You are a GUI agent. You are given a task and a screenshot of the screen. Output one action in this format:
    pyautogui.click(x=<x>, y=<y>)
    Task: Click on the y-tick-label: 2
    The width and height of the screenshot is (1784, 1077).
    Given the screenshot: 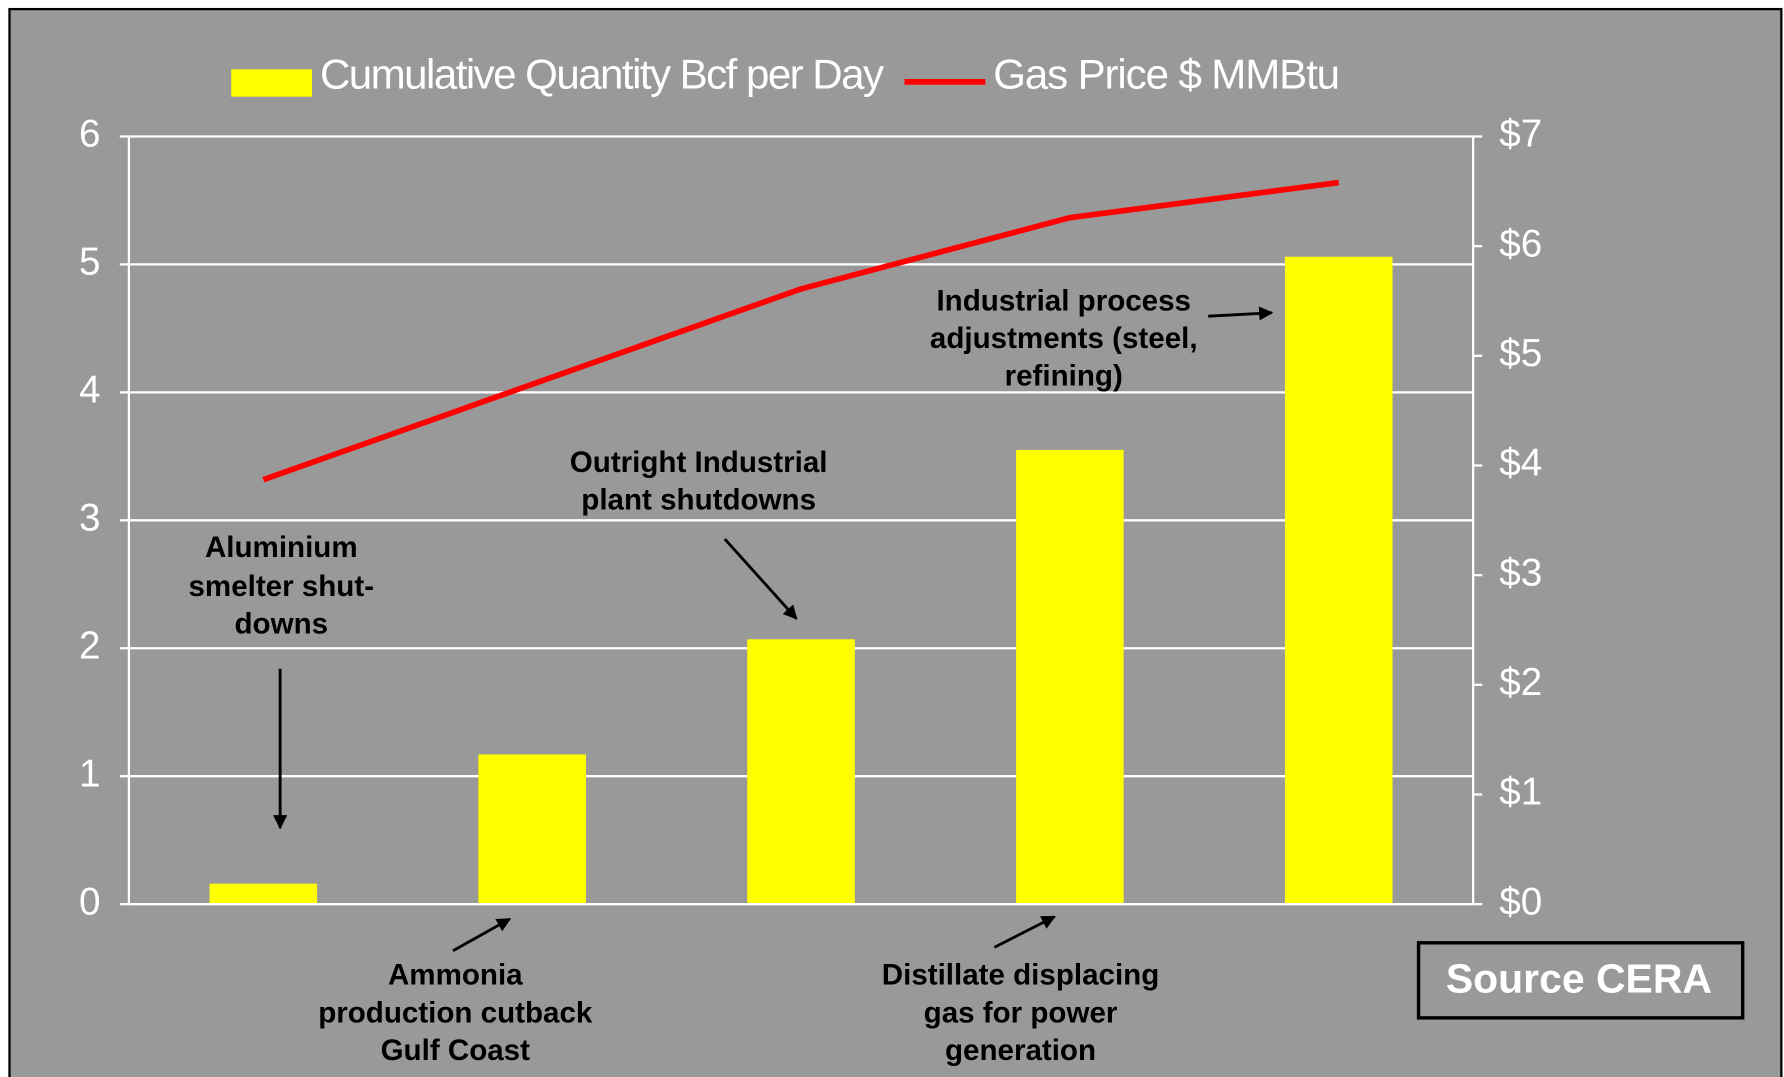 What is the action you would take?
    pyautogui.click(x=90, y=645)
    